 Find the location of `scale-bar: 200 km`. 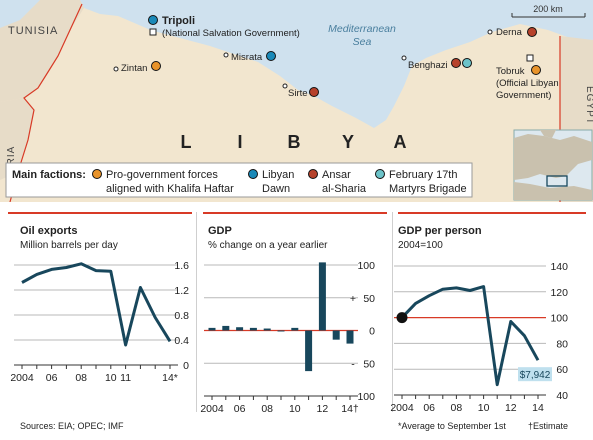

scale-bar: 200 km is located at coordinates (548, 11).